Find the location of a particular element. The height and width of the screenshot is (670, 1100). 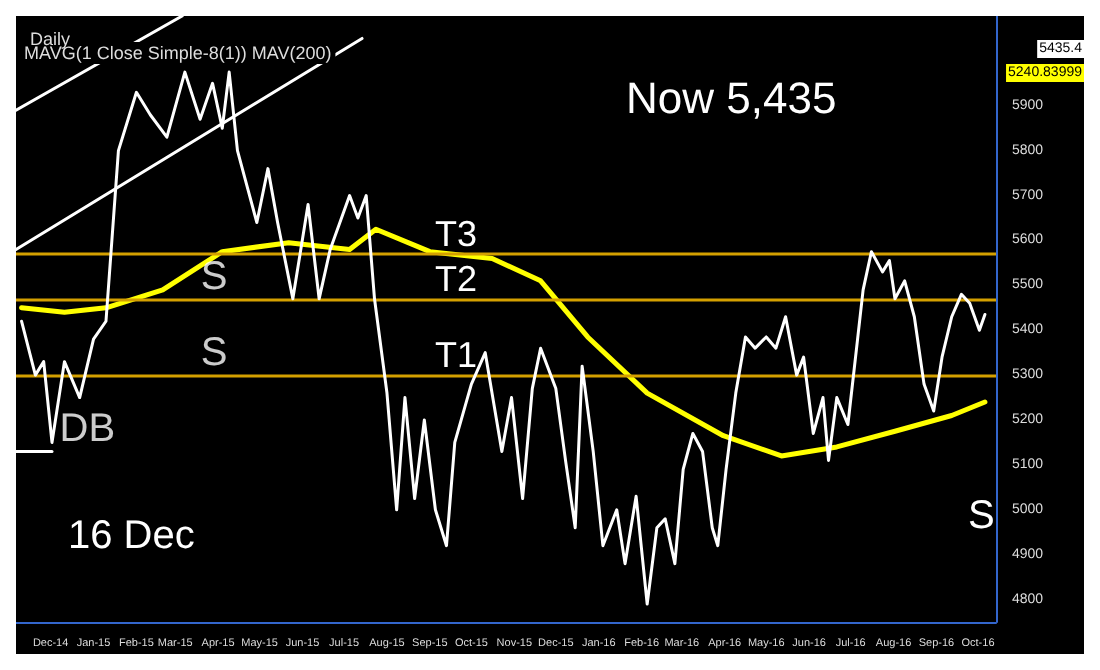

ref-line-label: T1 is located at coordinates (456, 355).